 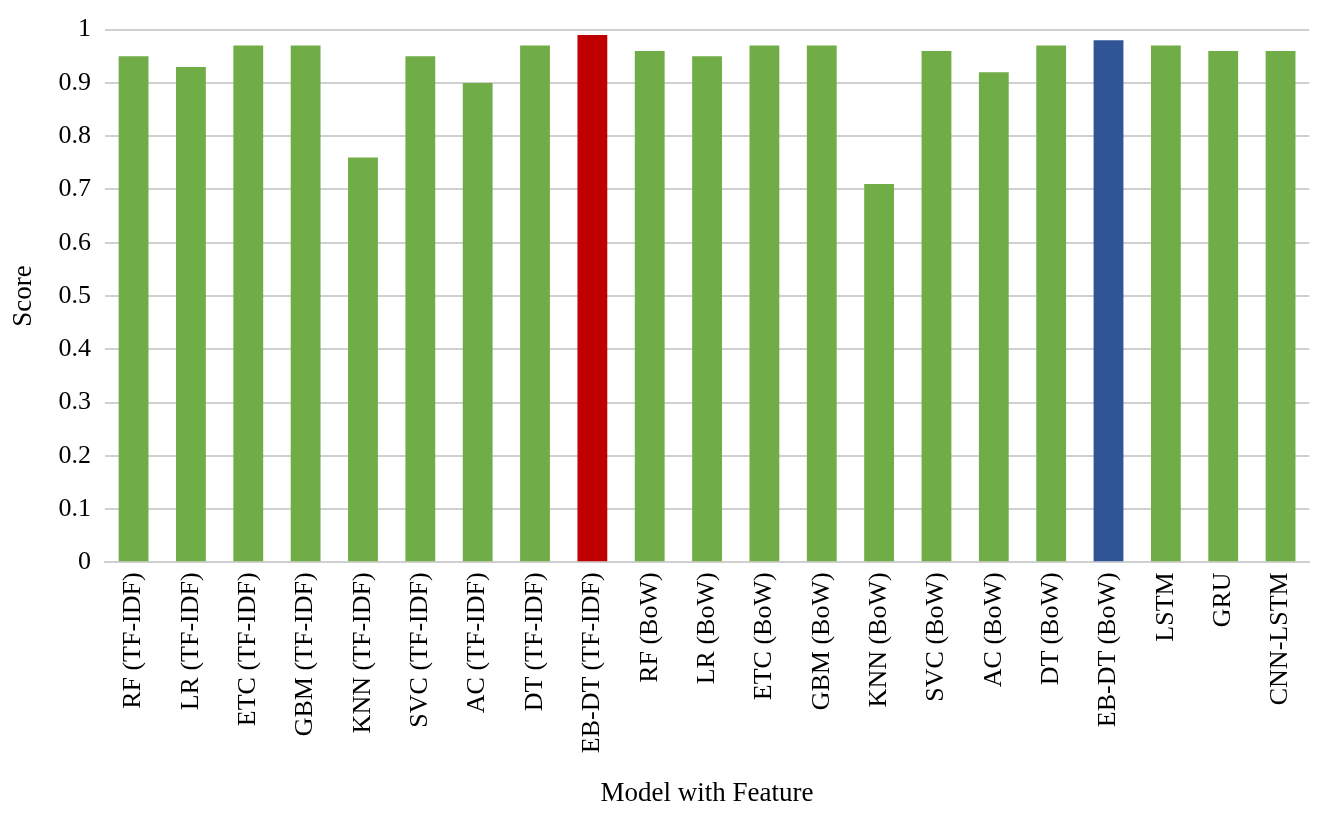 I want to click on y-tick-label: 0.5, so click(x=74, y=294).